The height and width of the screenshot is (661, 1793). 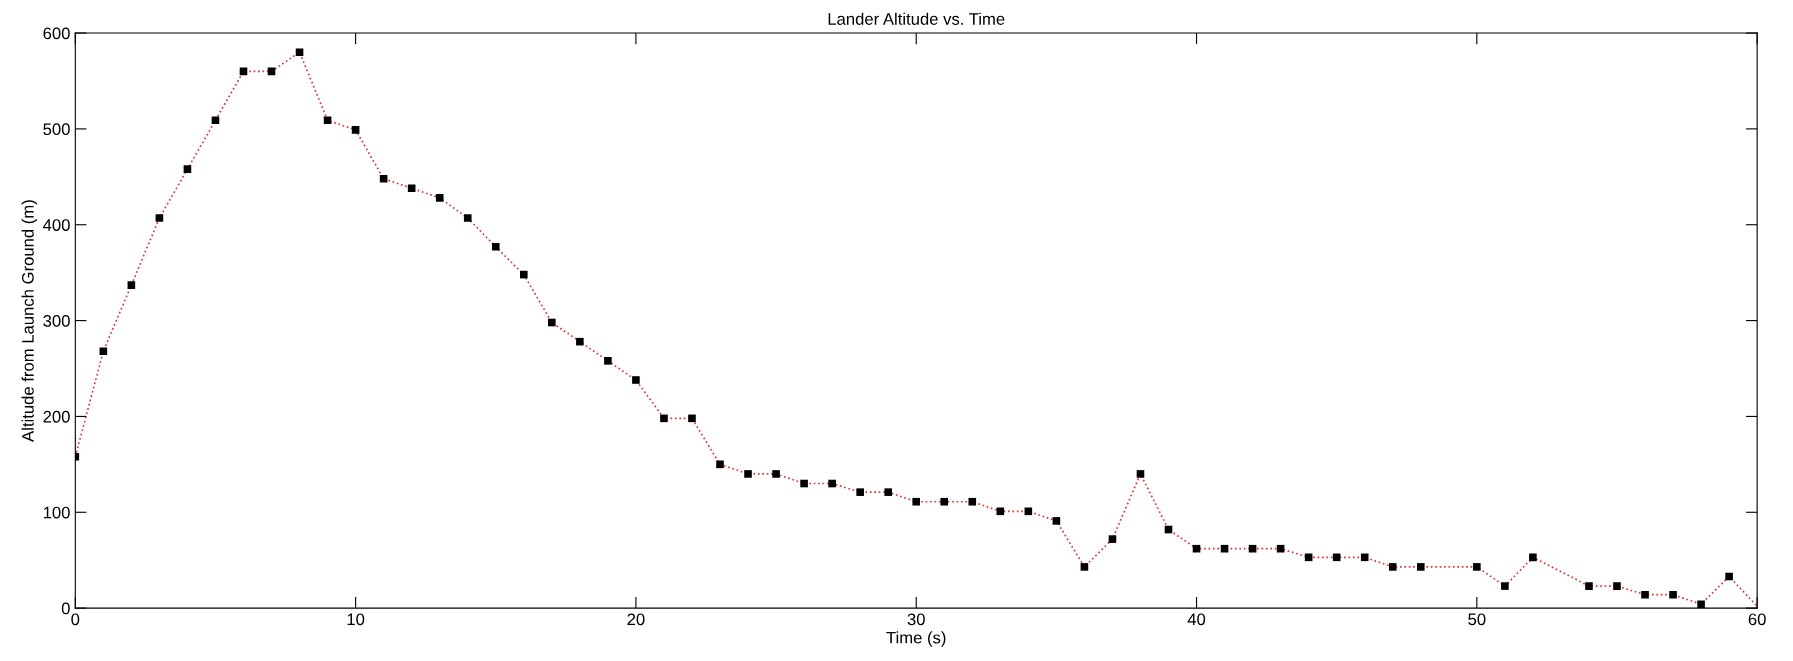 I want to click on x-tick-label: 10, so click(x=356, y=619).